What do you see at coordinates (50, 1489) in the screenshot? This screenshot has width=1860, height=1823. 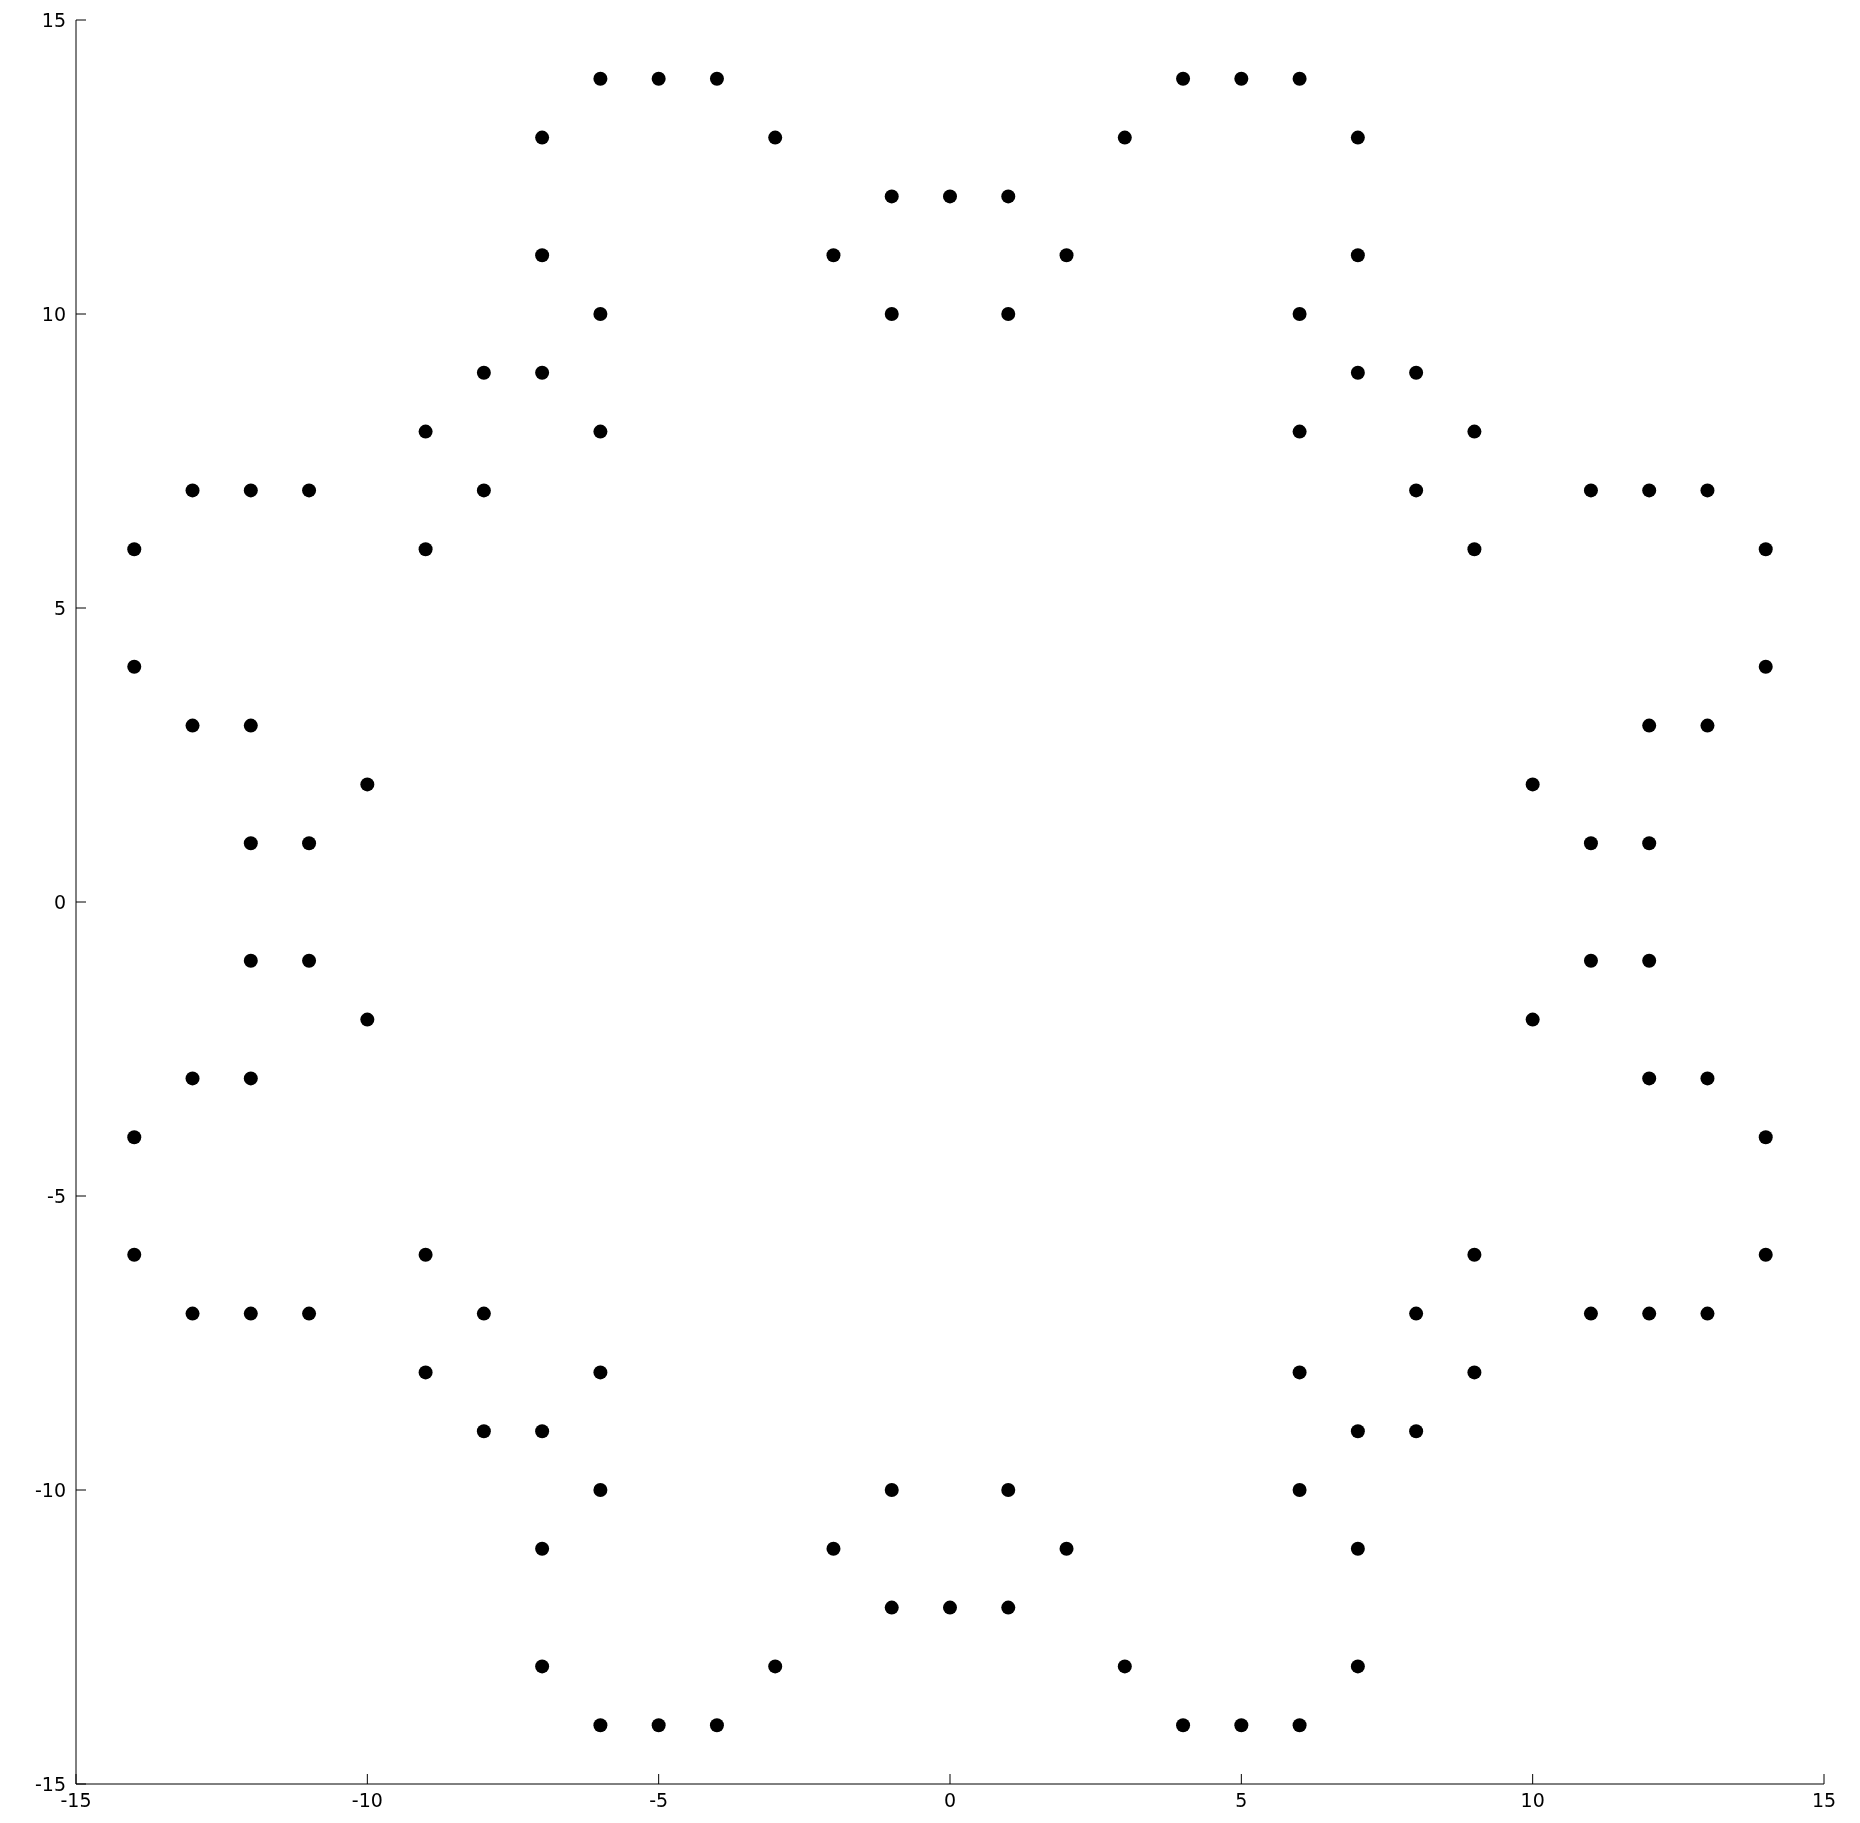 I see `y-tick-label: -10` at bounding box center [50, 1489].